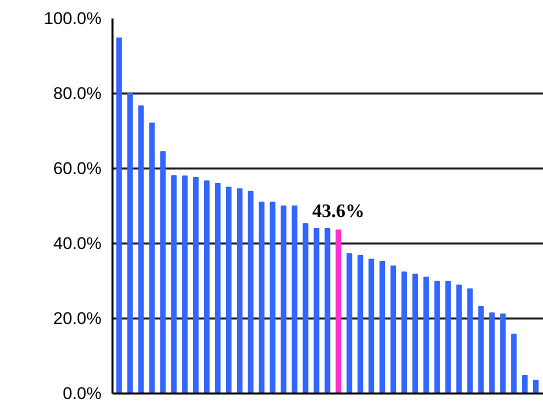 This screenshot has height=403, width=543. Describe the element at coordinates (338, 211) in the screenshot. I see `data-label: 43.6%` at that location.